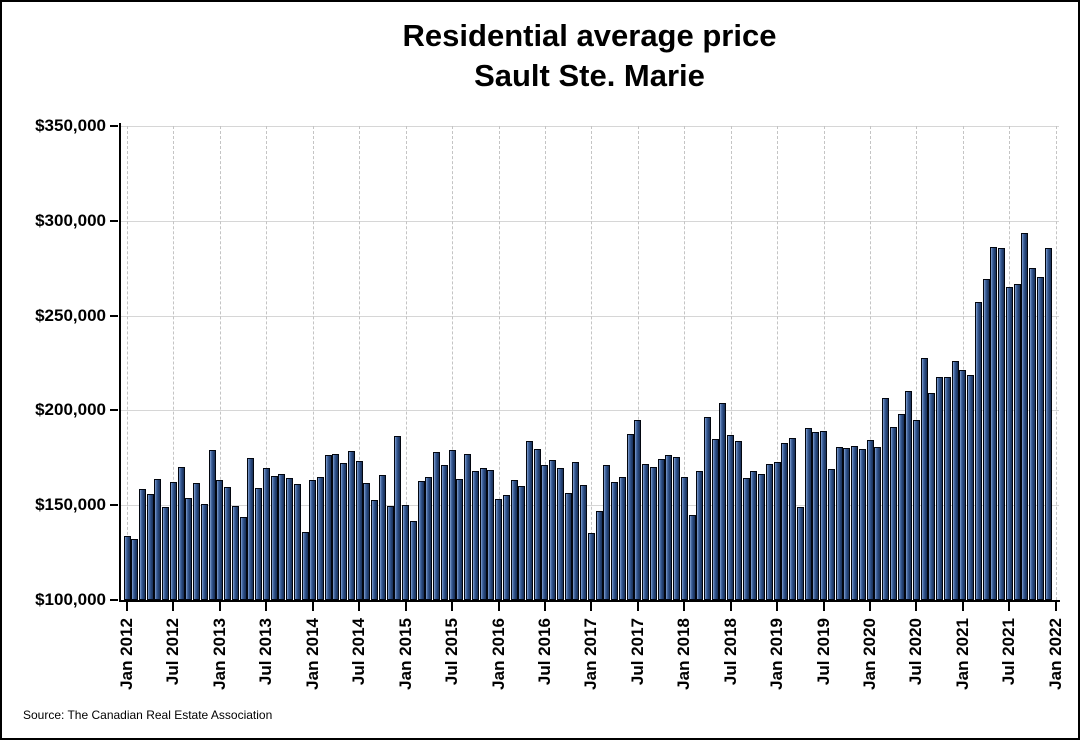 The width and height of the screenshot is (1080, 740). I want to click on x-tick-label: Jan 2017, so click(591, 654).